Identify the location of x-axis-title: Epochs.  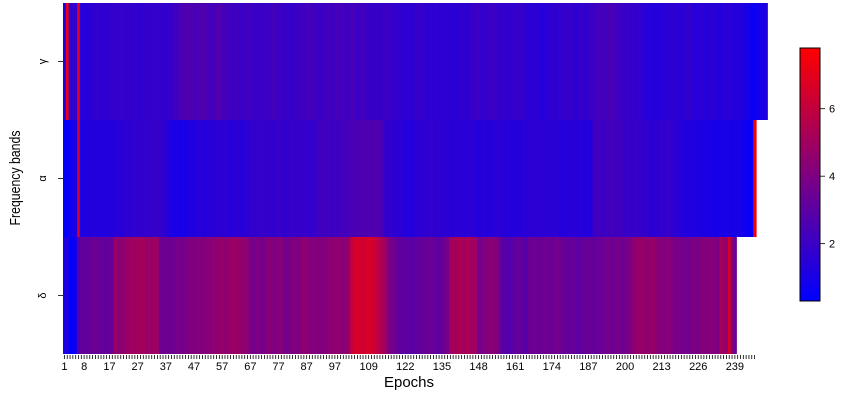
(409, 382).